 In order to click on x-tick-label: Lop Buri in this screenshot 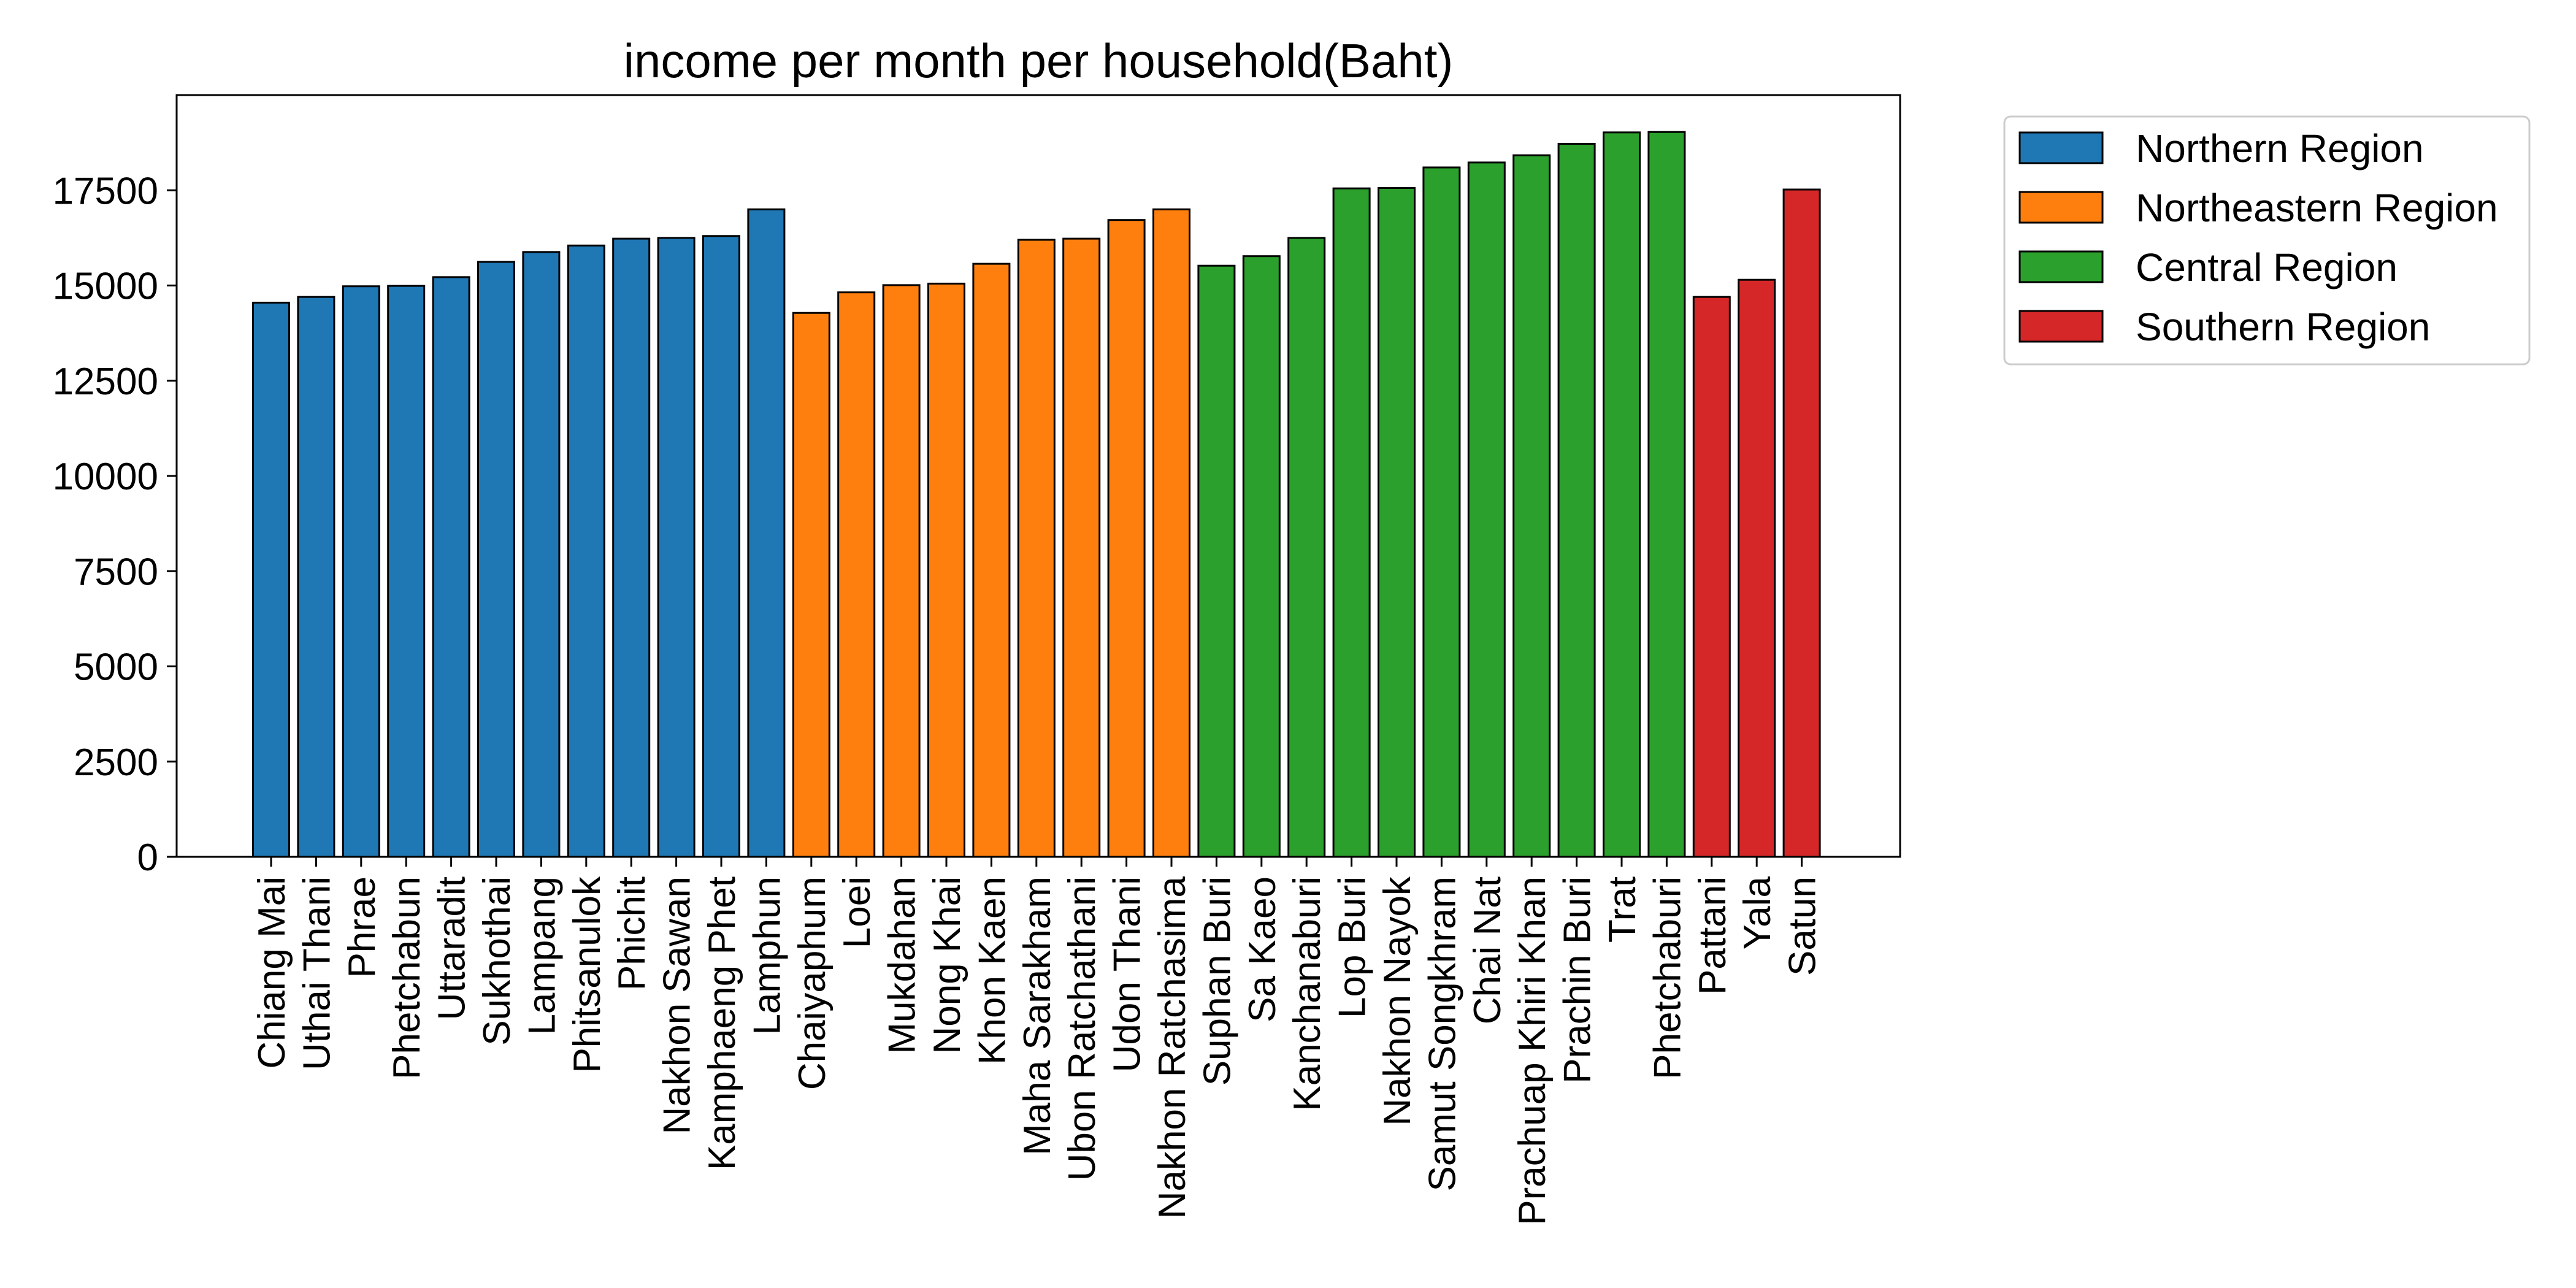, I will do `click(1353, 947)`.